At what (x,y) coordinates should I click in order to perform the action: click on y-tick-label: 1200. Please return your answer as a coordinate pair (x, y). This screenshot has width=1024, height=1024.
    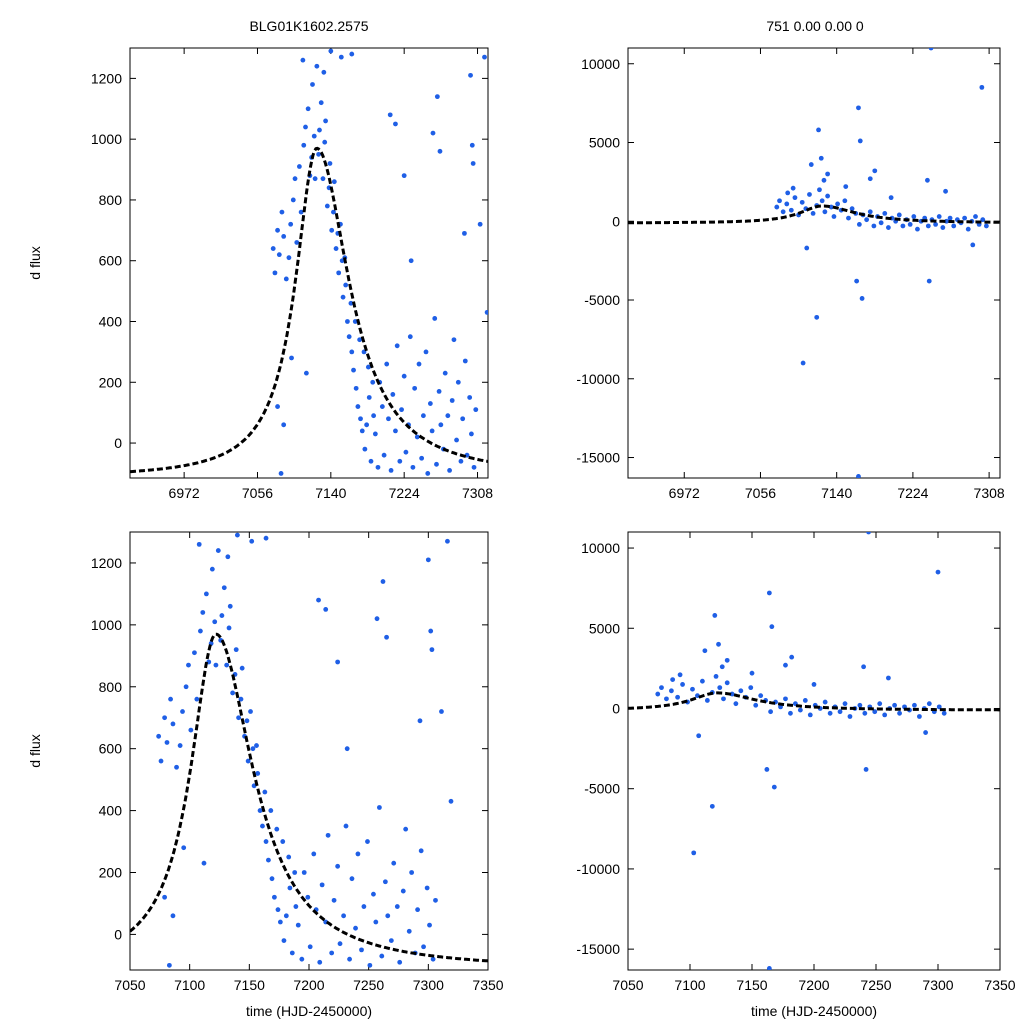
    Looking at the image, I should click on (106, 563).